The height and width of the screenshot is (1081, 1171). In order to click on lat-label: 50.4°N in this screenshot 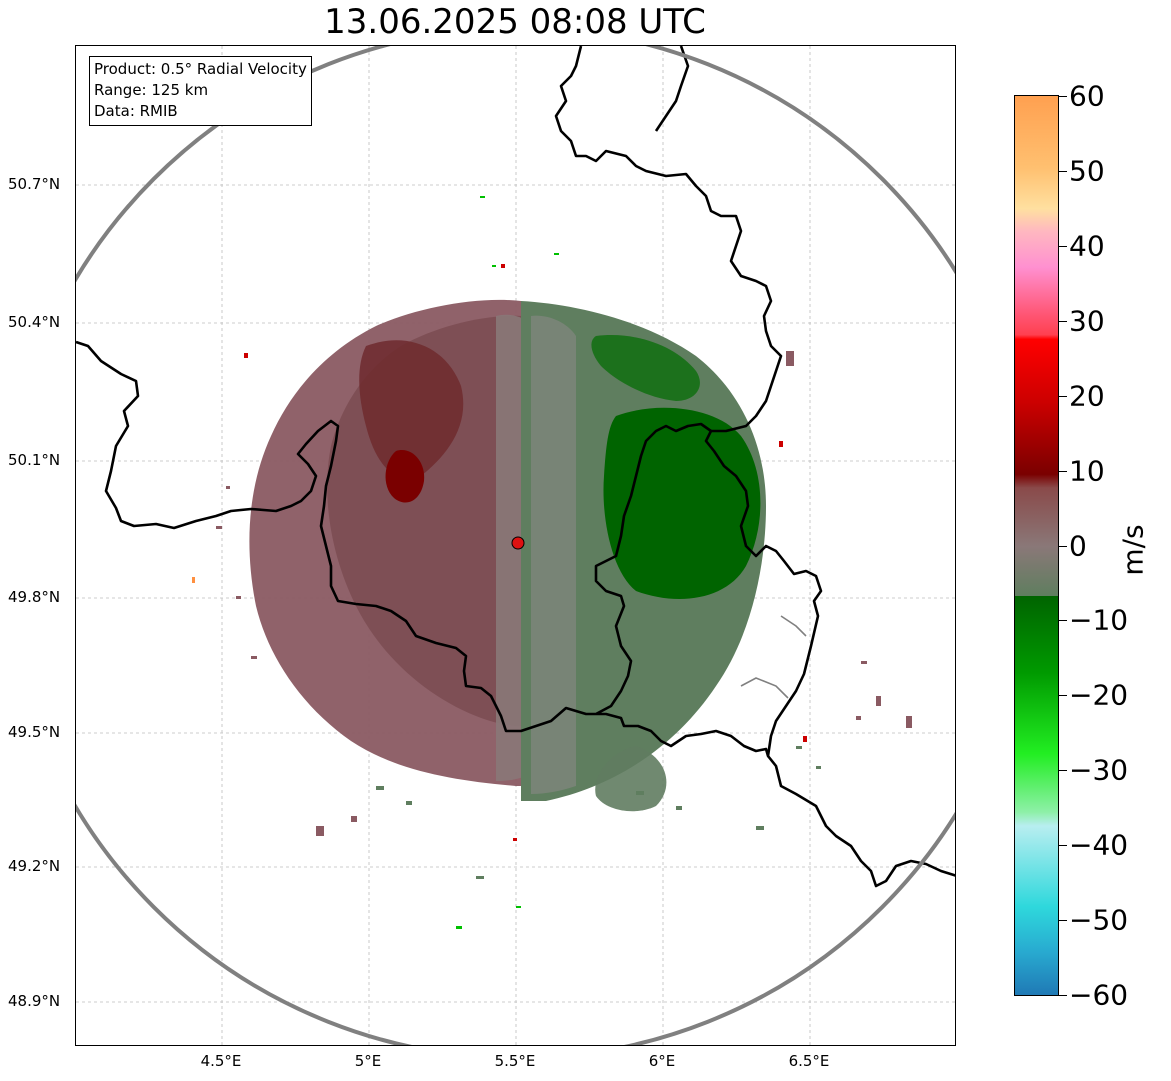, I will do `click(34, 322)`.